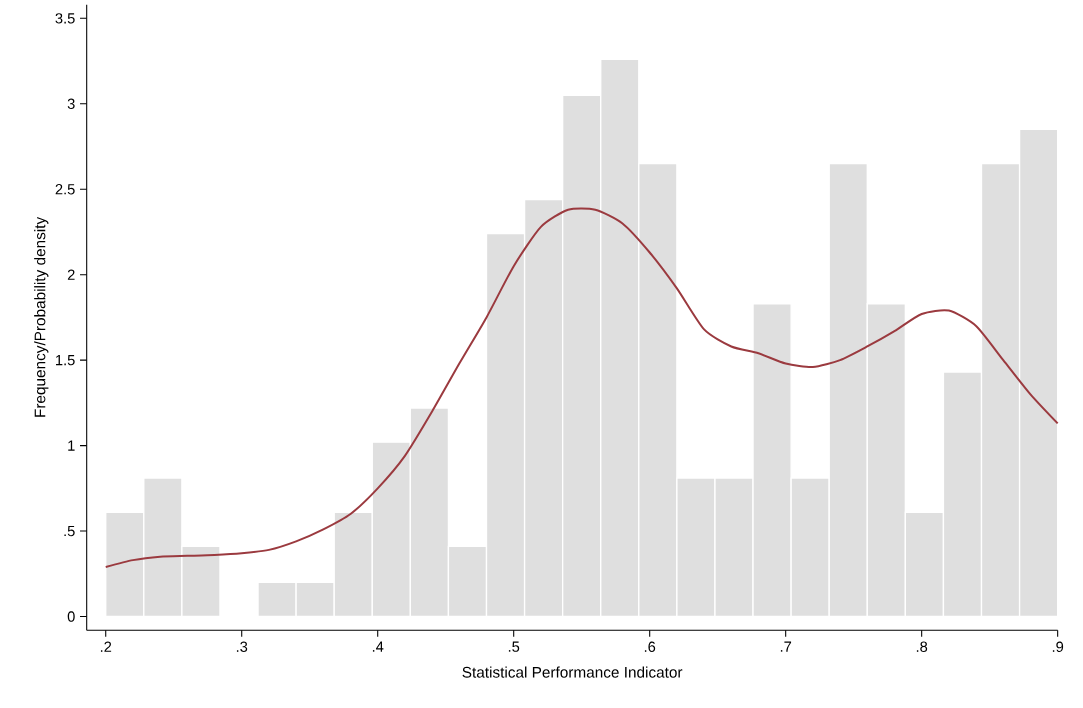 This screenshot has width=1083, height=708. Describe the element at coordinates (71, 445) in the screenshot. I see `y-tick-label: 1` at that location.